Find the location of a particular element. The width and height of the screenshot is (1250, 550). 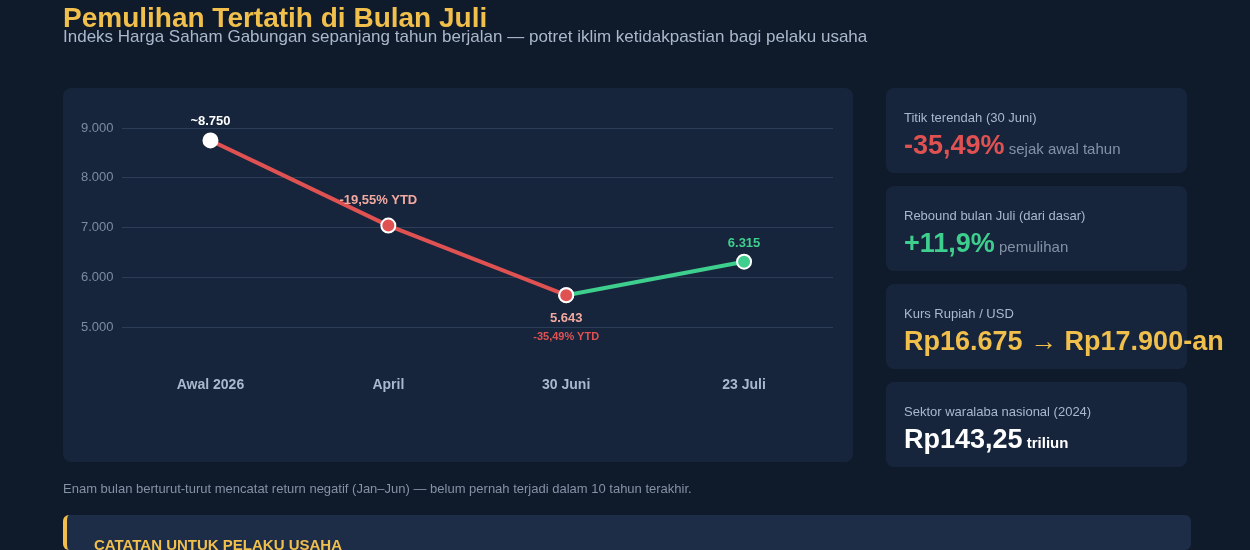

text: Rebound bulan Juli (dari dasar) is located at coordinates (995, 215).